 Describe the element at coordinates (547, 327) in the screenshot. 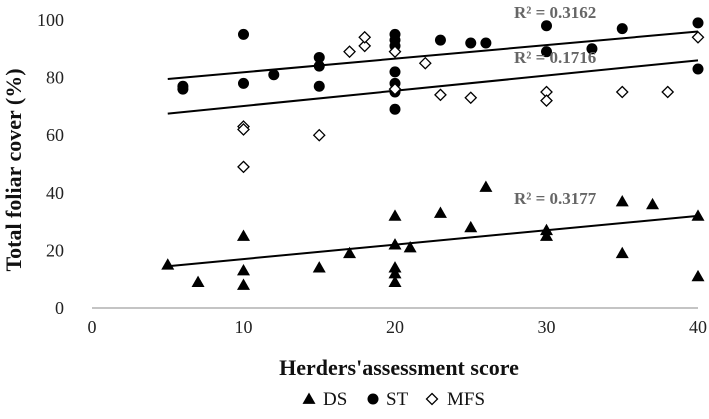

I see `x-tick-label: 30` at that location.